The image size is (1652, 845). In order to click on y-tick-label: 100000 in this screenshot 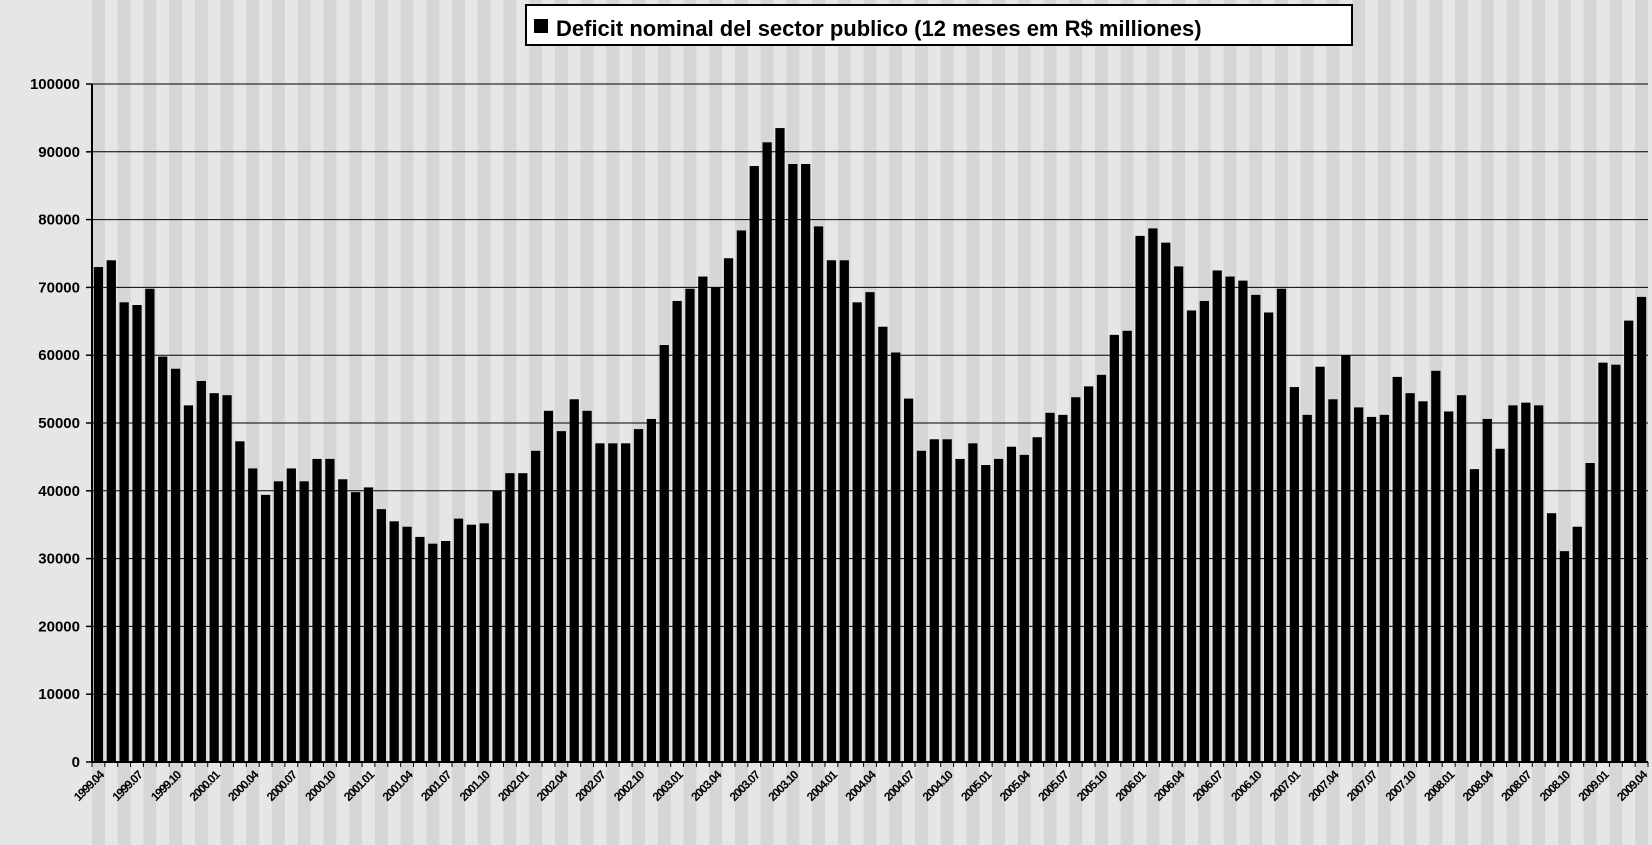, I will do `click(55, 84)`.